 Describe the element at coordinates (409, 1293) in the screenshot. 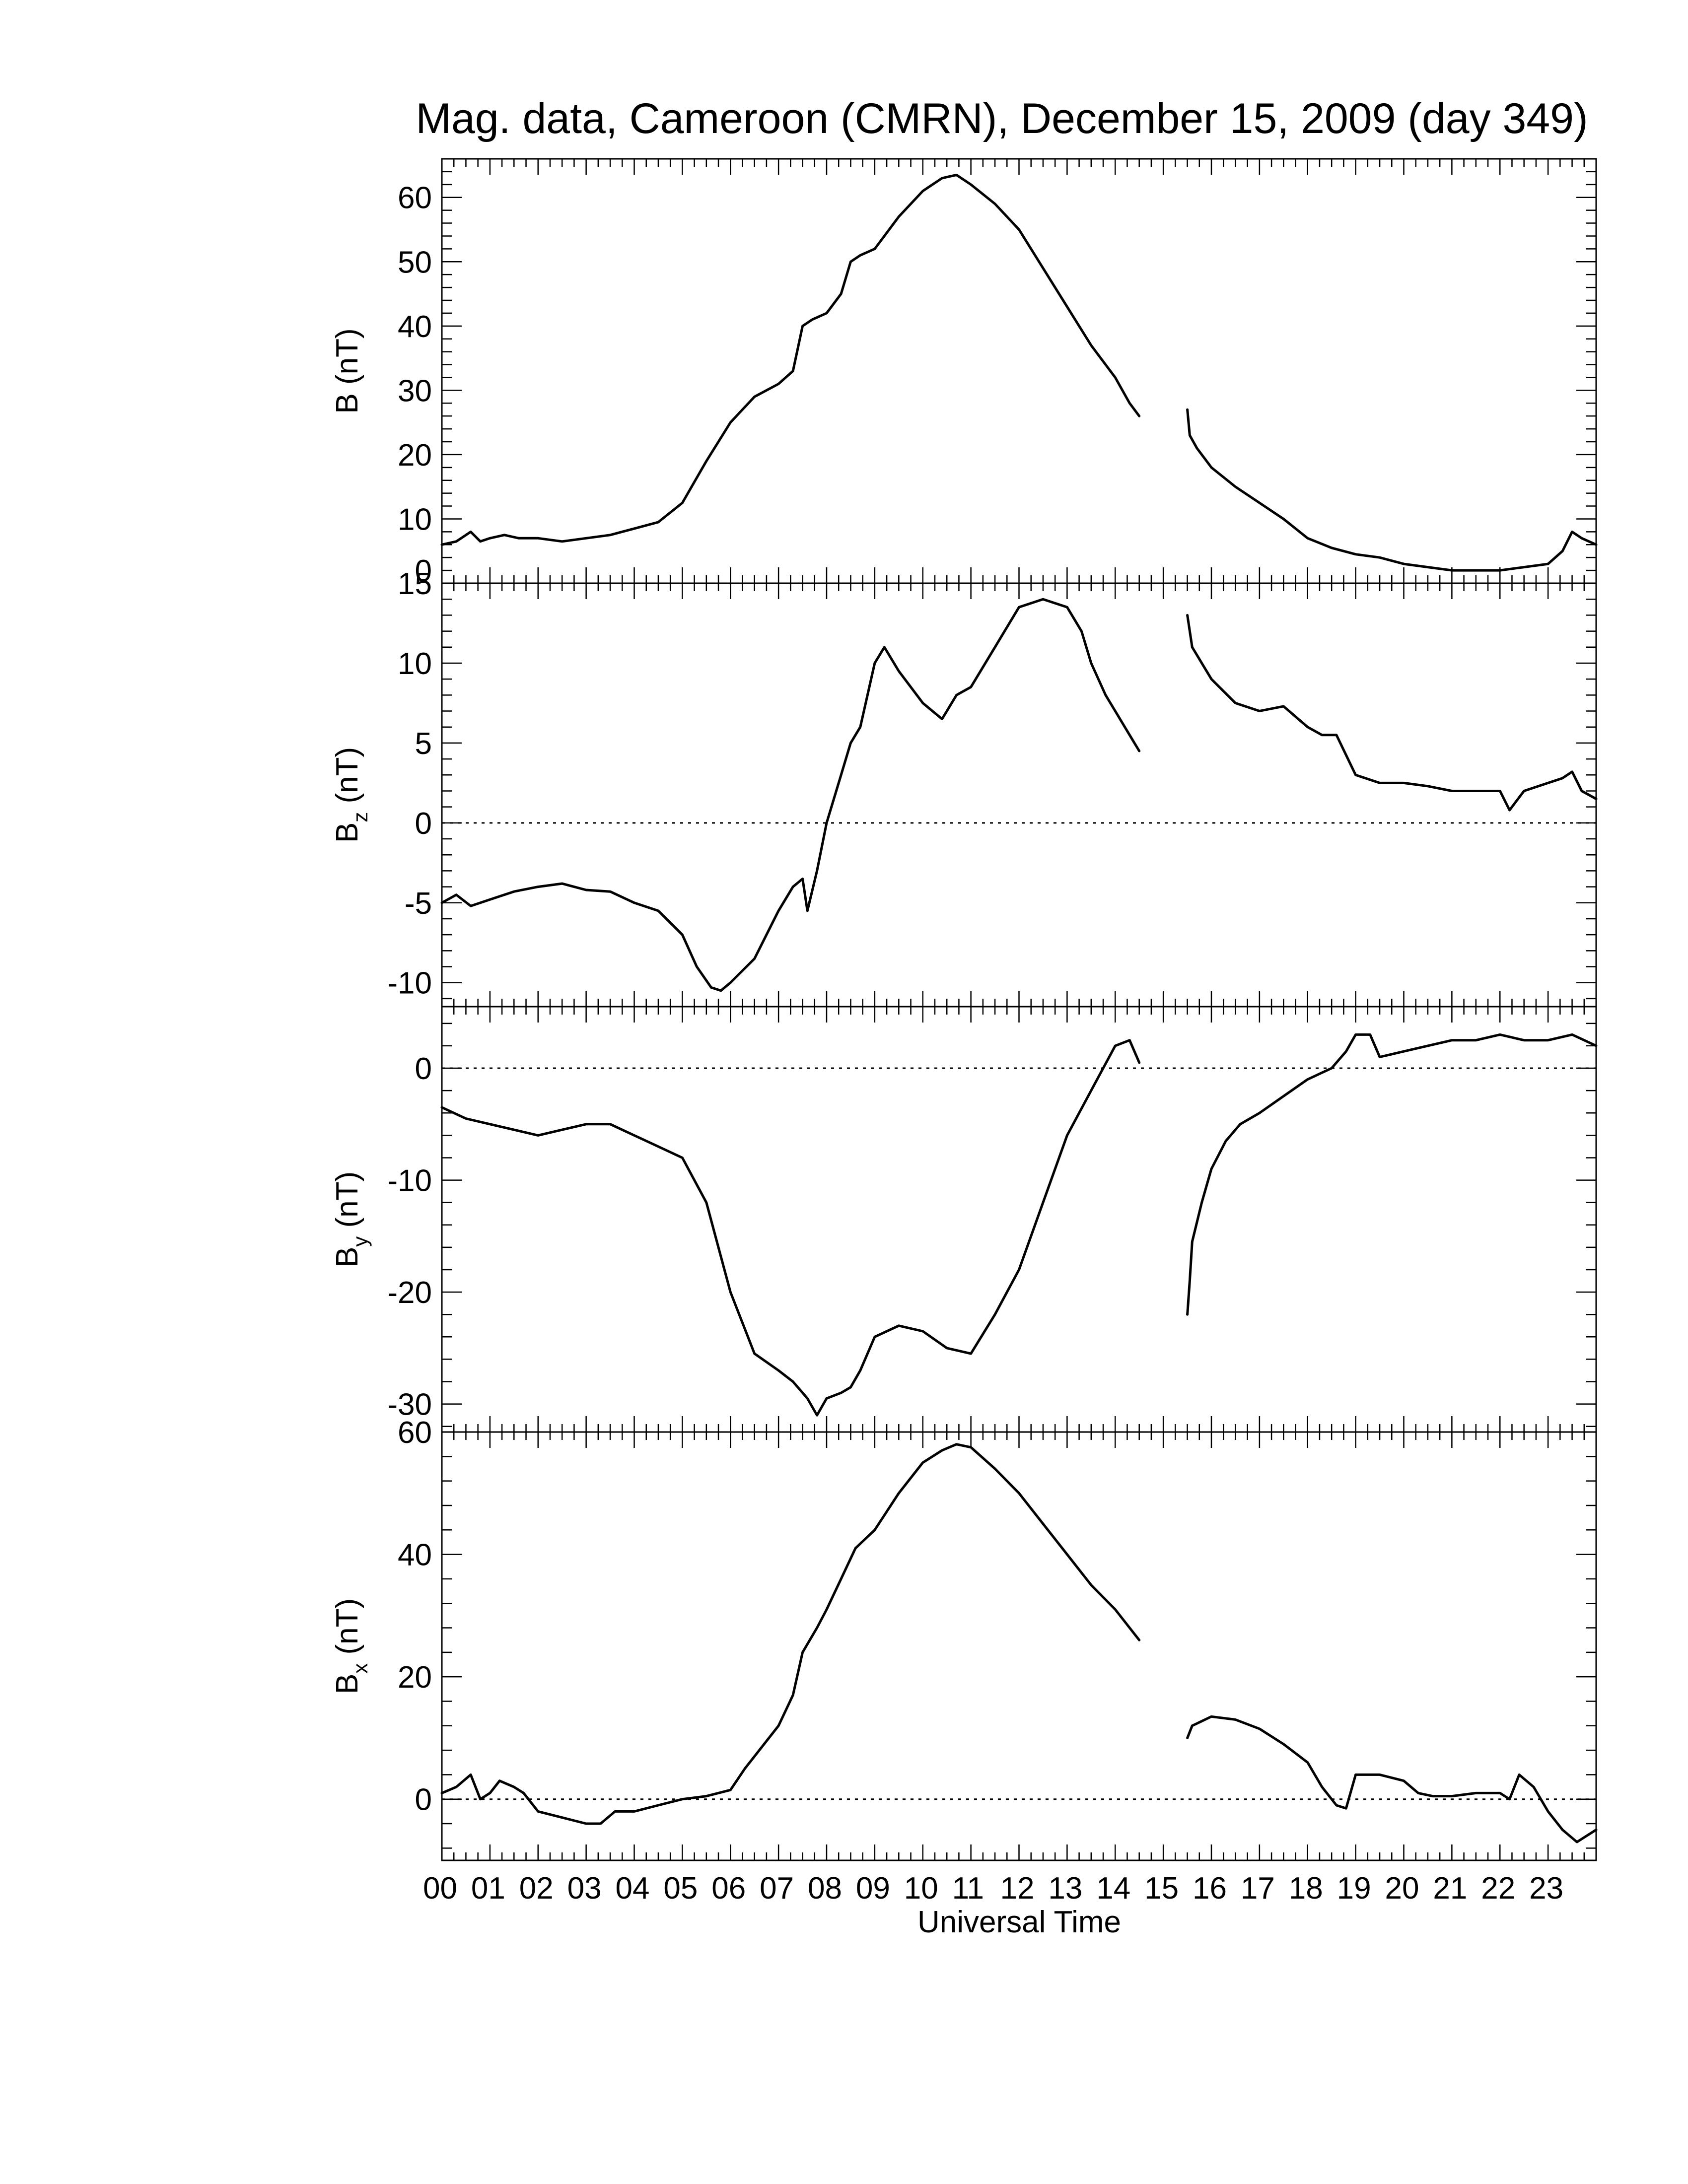

I see `y-tick-label: -20` at that location.